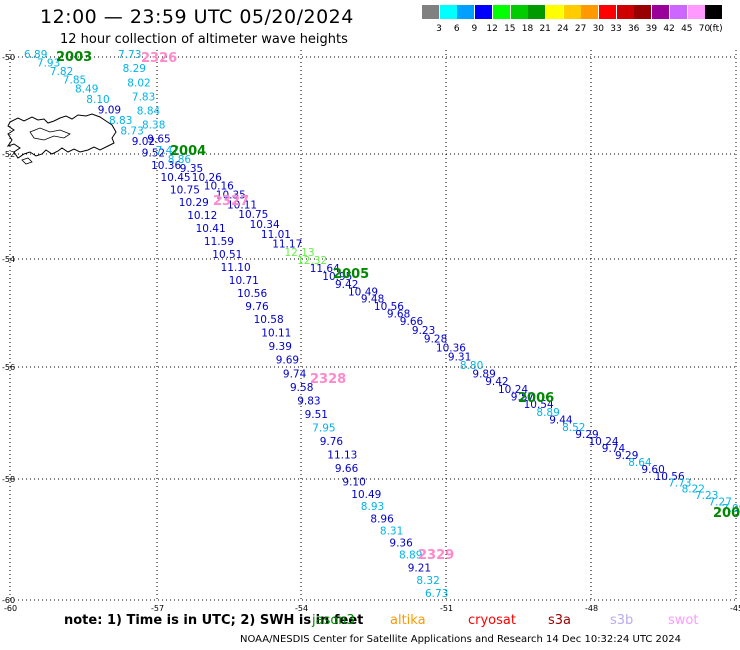  Describe the element at coordinates (120, 121) in the screenshot. I see `wave-height-value: 8.83` at that location.